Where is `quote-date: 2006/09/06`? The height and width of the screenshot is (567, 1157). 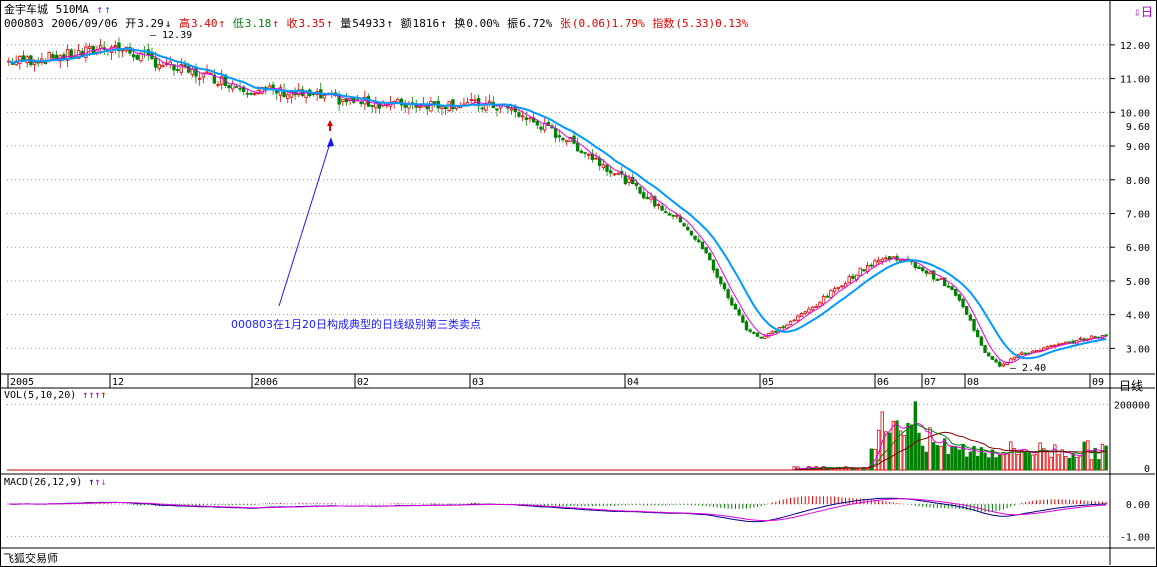
quote-date: 2006/09/06 is located at coordinates (84, 23).